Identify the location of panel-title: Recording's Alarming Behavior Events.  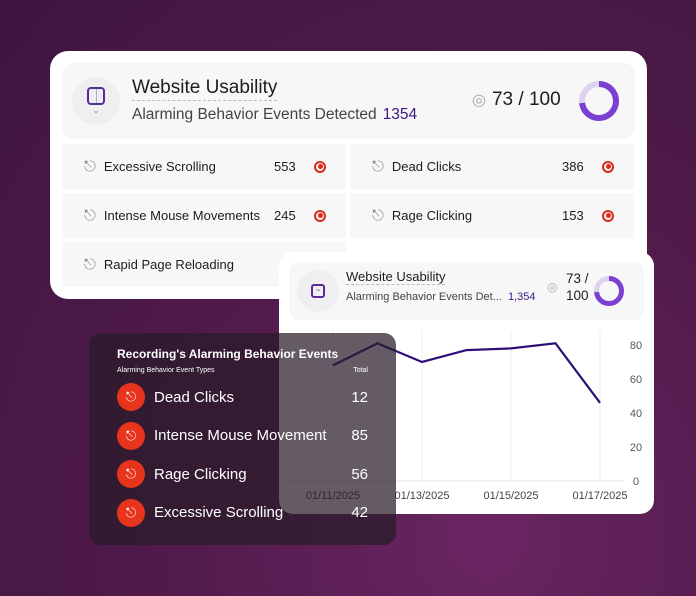
(228, 354).